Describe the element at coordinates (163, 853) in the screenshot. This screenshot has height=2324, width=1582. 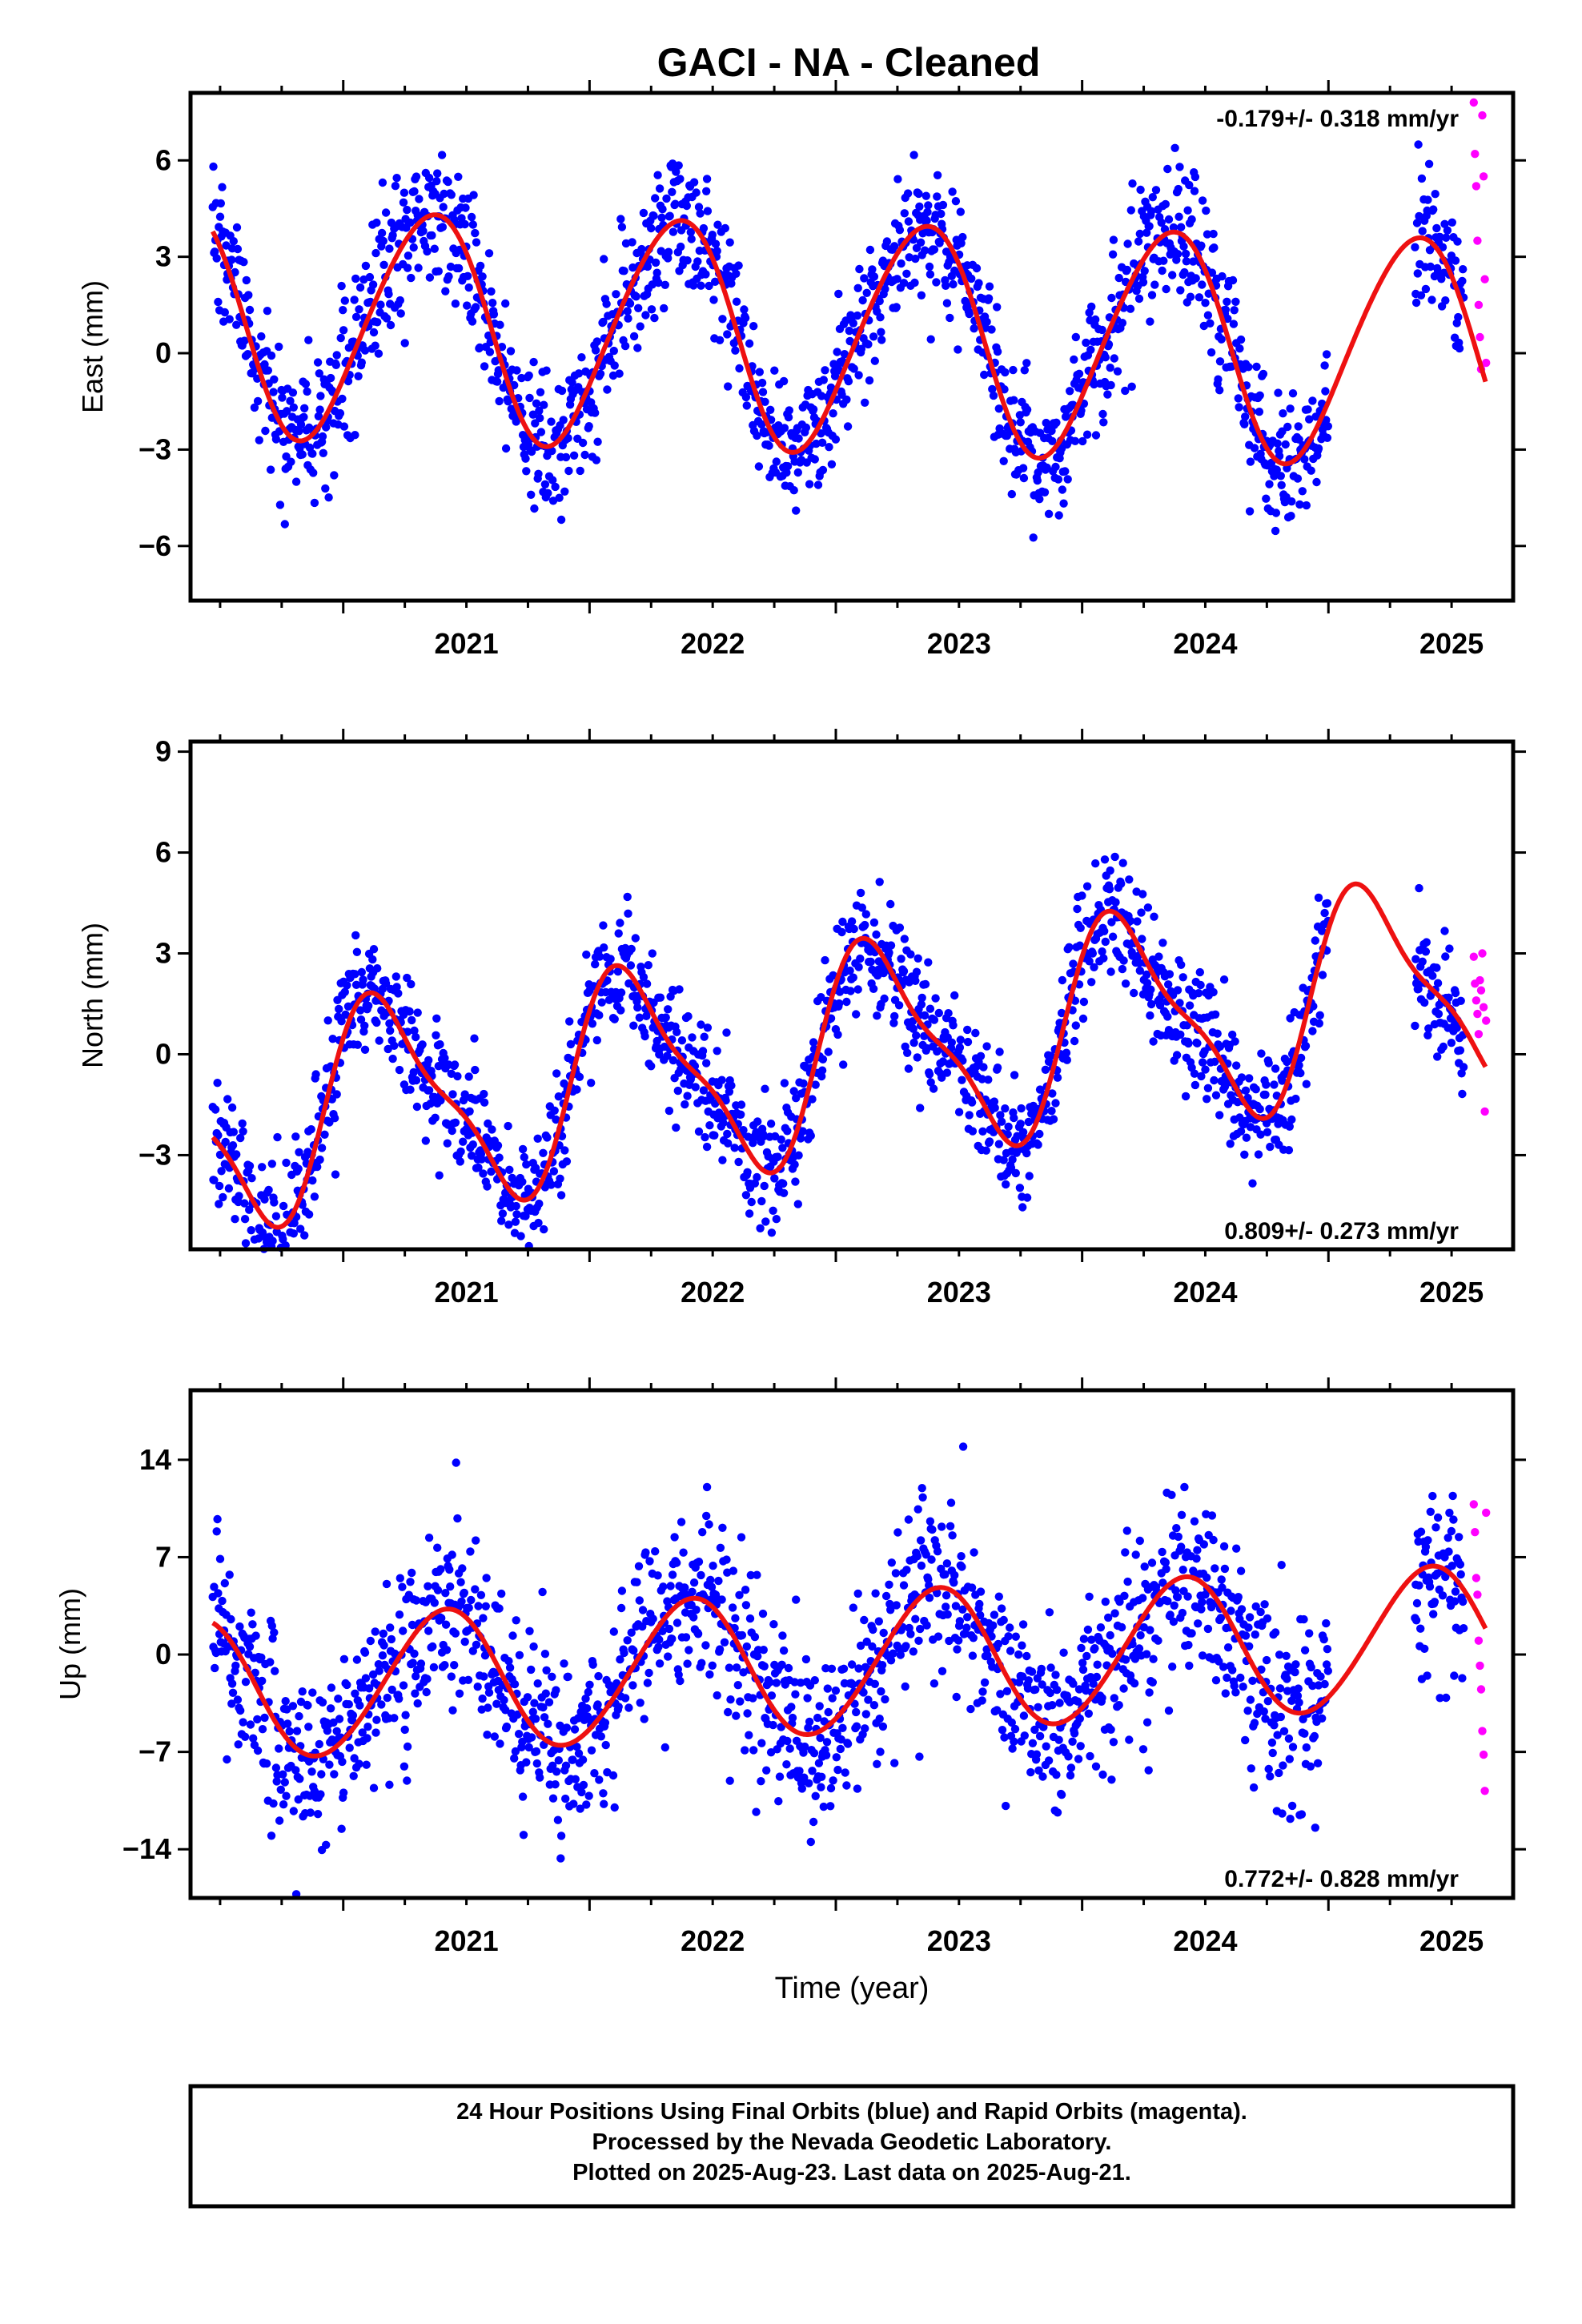
I see `north-y-tick-label: 6` at that location.